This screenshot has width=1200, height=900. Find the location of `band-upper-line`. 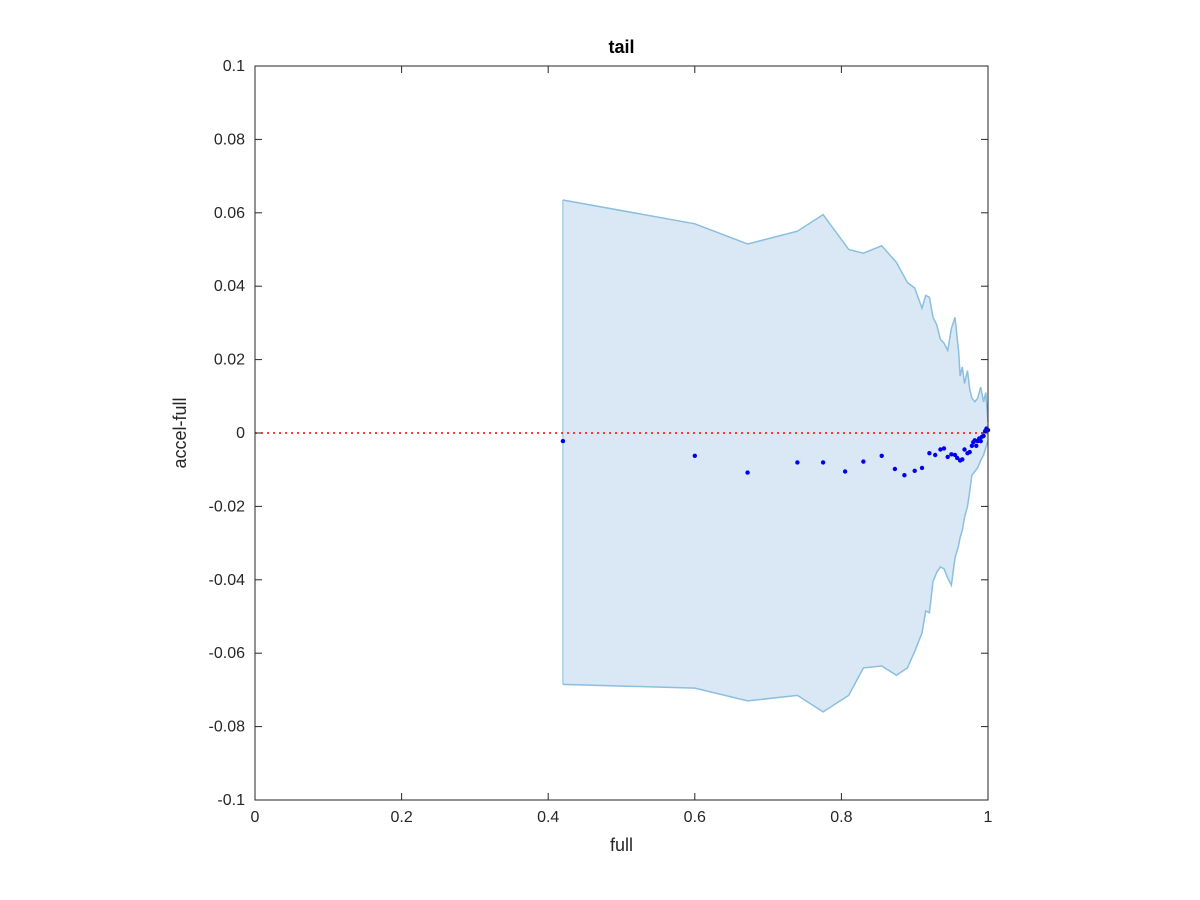

band-upper-line is located at coordinates (775, 311).